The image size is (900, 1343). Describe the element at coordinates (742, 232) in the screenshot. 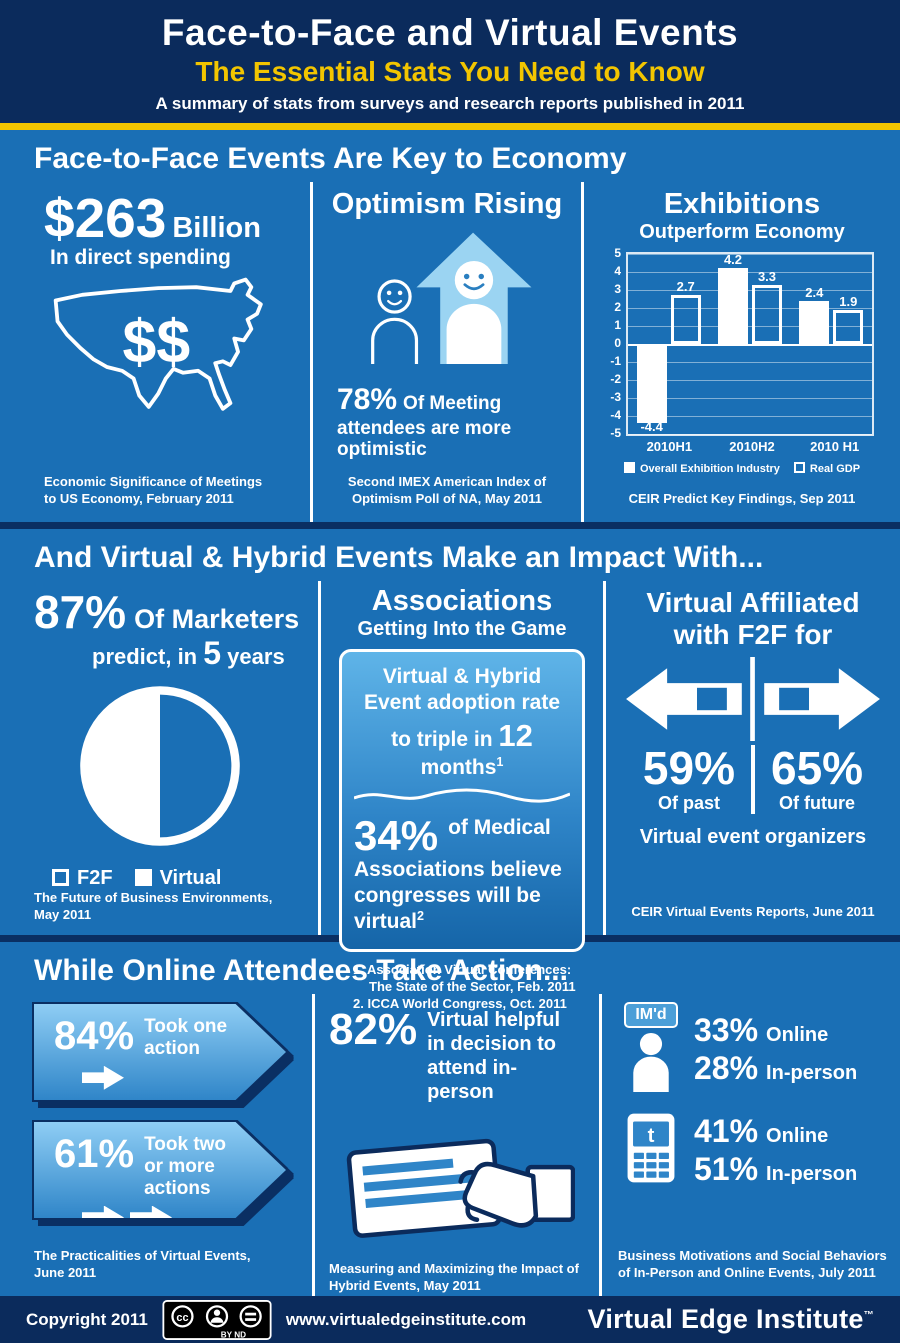

I see `exhibitions-subtitle: Outperform Economy` at that location.